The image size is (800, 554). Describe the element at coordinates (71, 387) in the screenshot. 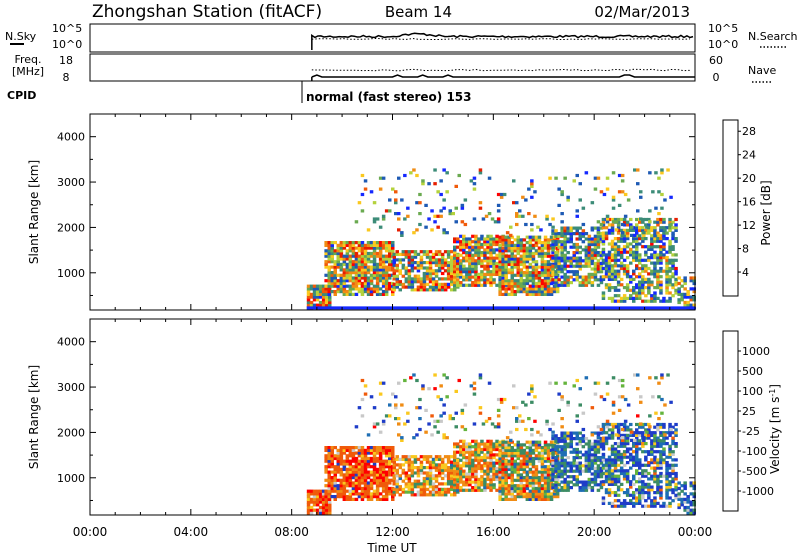

I see `range-tick-label: 3000` at that location.